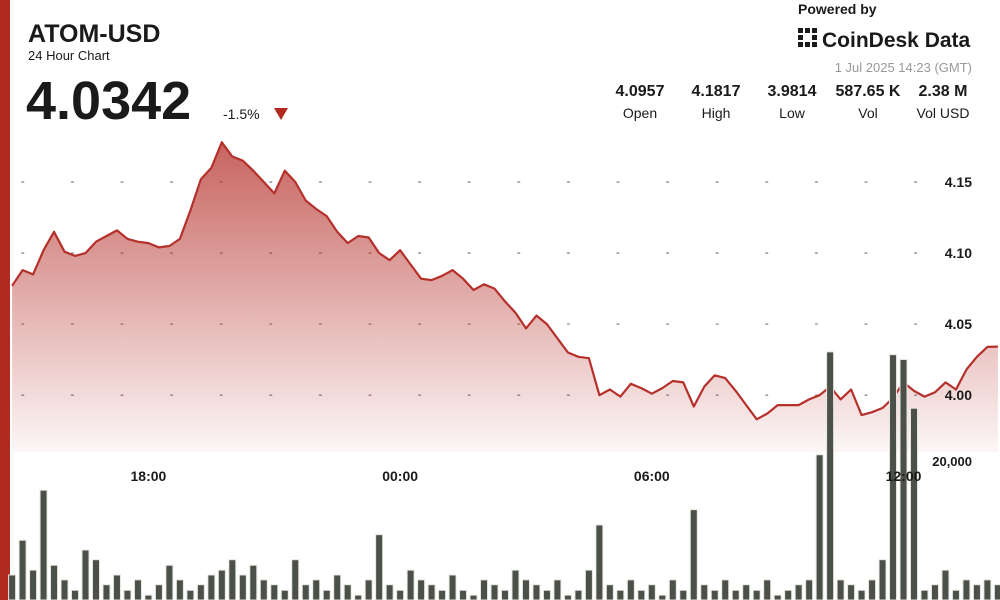 This screenshot has width=1000, height=600. What do you see at coordinates (792, 113) in the screenshot?
I see `stat-label: Low` at bounding box center [792, 113].